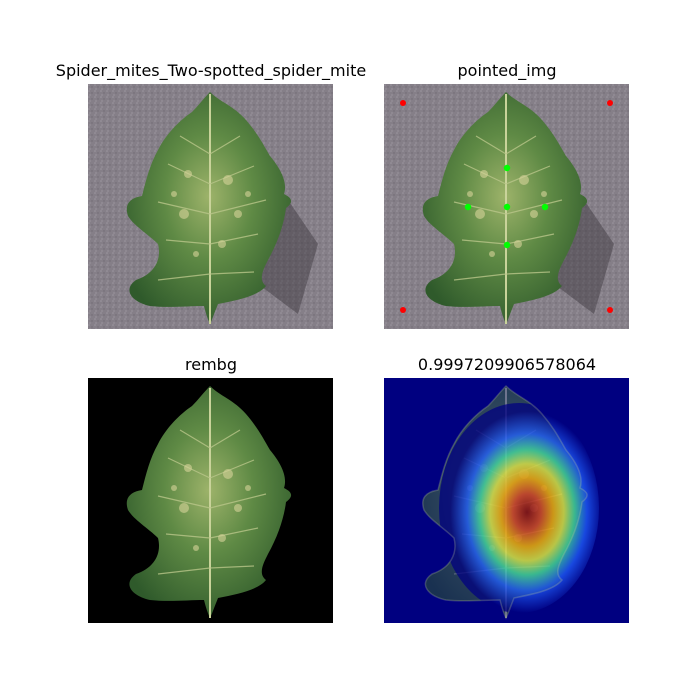 Image resolution: width=700 pixels, height=700 pixels. Describe the element at coordinates (210, 500) in the screenshot. I see `rembg-image` at that location.